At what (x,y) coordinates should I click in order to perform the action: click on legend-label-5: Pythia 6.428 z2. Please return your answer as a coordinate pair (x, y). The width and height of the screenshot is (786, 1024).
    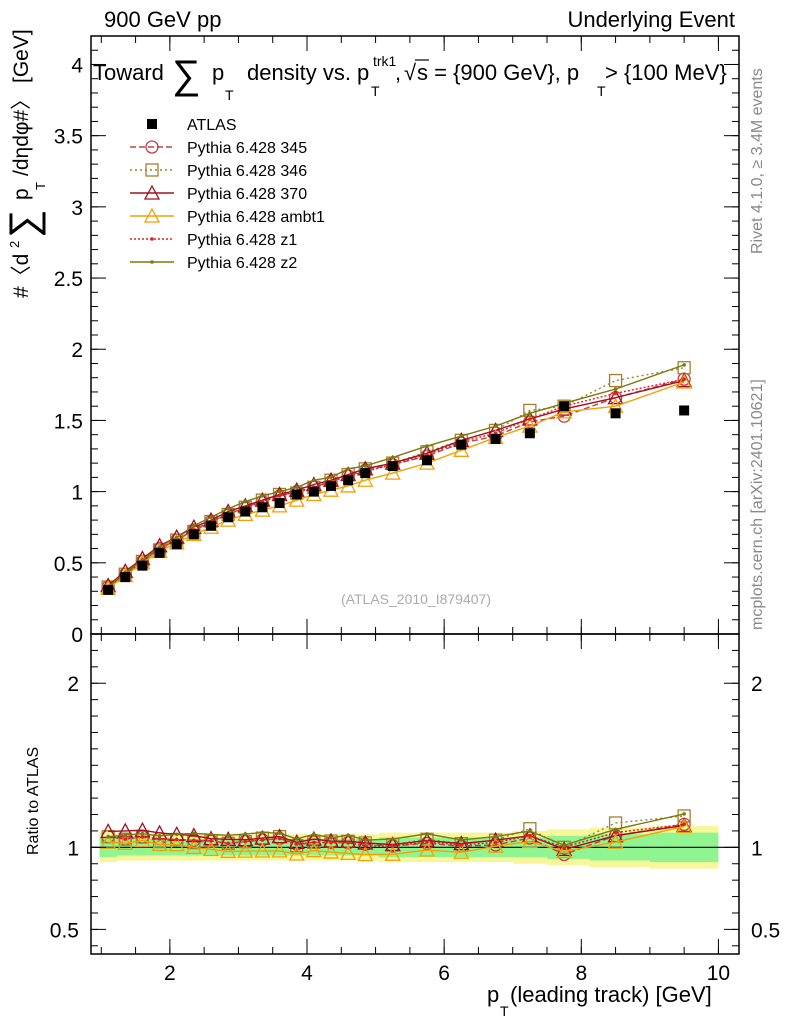
    Looking at the image, I should click on (242, 263).